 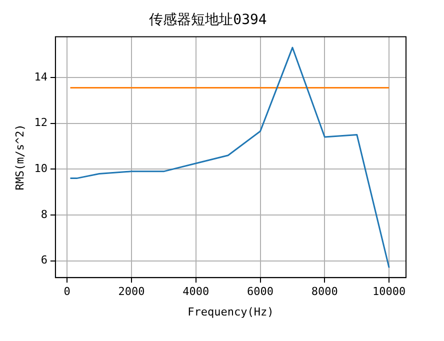 What do you see at coordinates (67, 291) in the screenshot?
I see `x-tick-label: 0` at bounding box center [67, 291].